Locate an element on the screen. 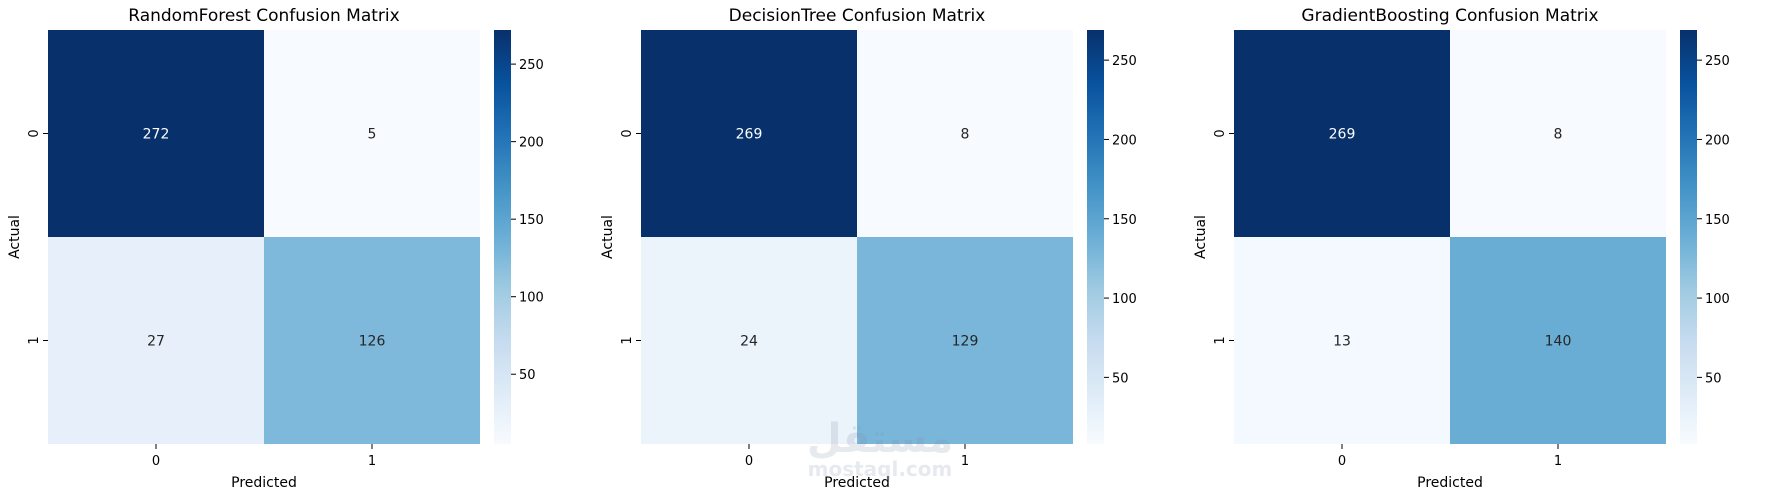 This screenshot has height=490, width=1765. cell-value-label: 27 is located at coordinates (156, 342).